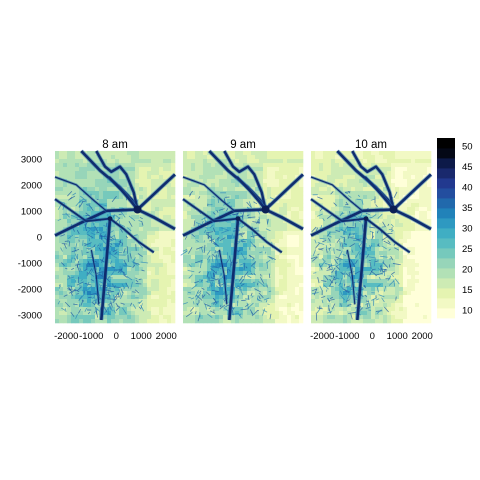 The height and width of the screenshot is (480, 480). Describe the element at coordinates (467, 229) in the screenshot. I see `colorbar-tick-label: 30` at that location.